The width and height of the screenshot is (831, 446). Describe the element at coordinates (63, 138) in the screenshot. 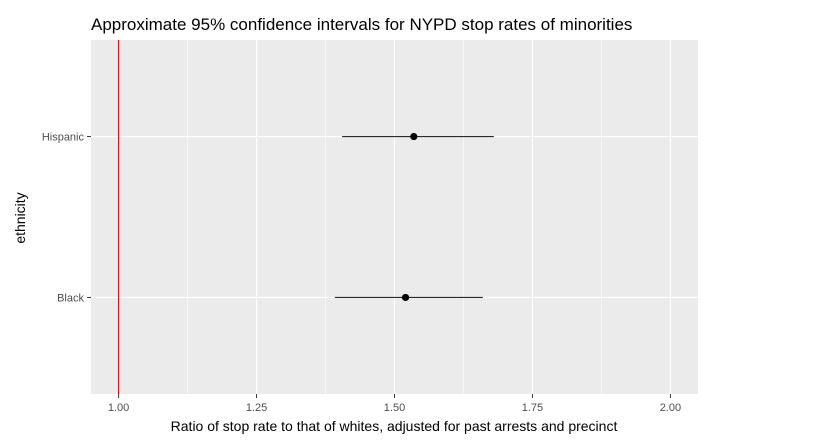

I see `y-tick-label: Hispanic` at that location.